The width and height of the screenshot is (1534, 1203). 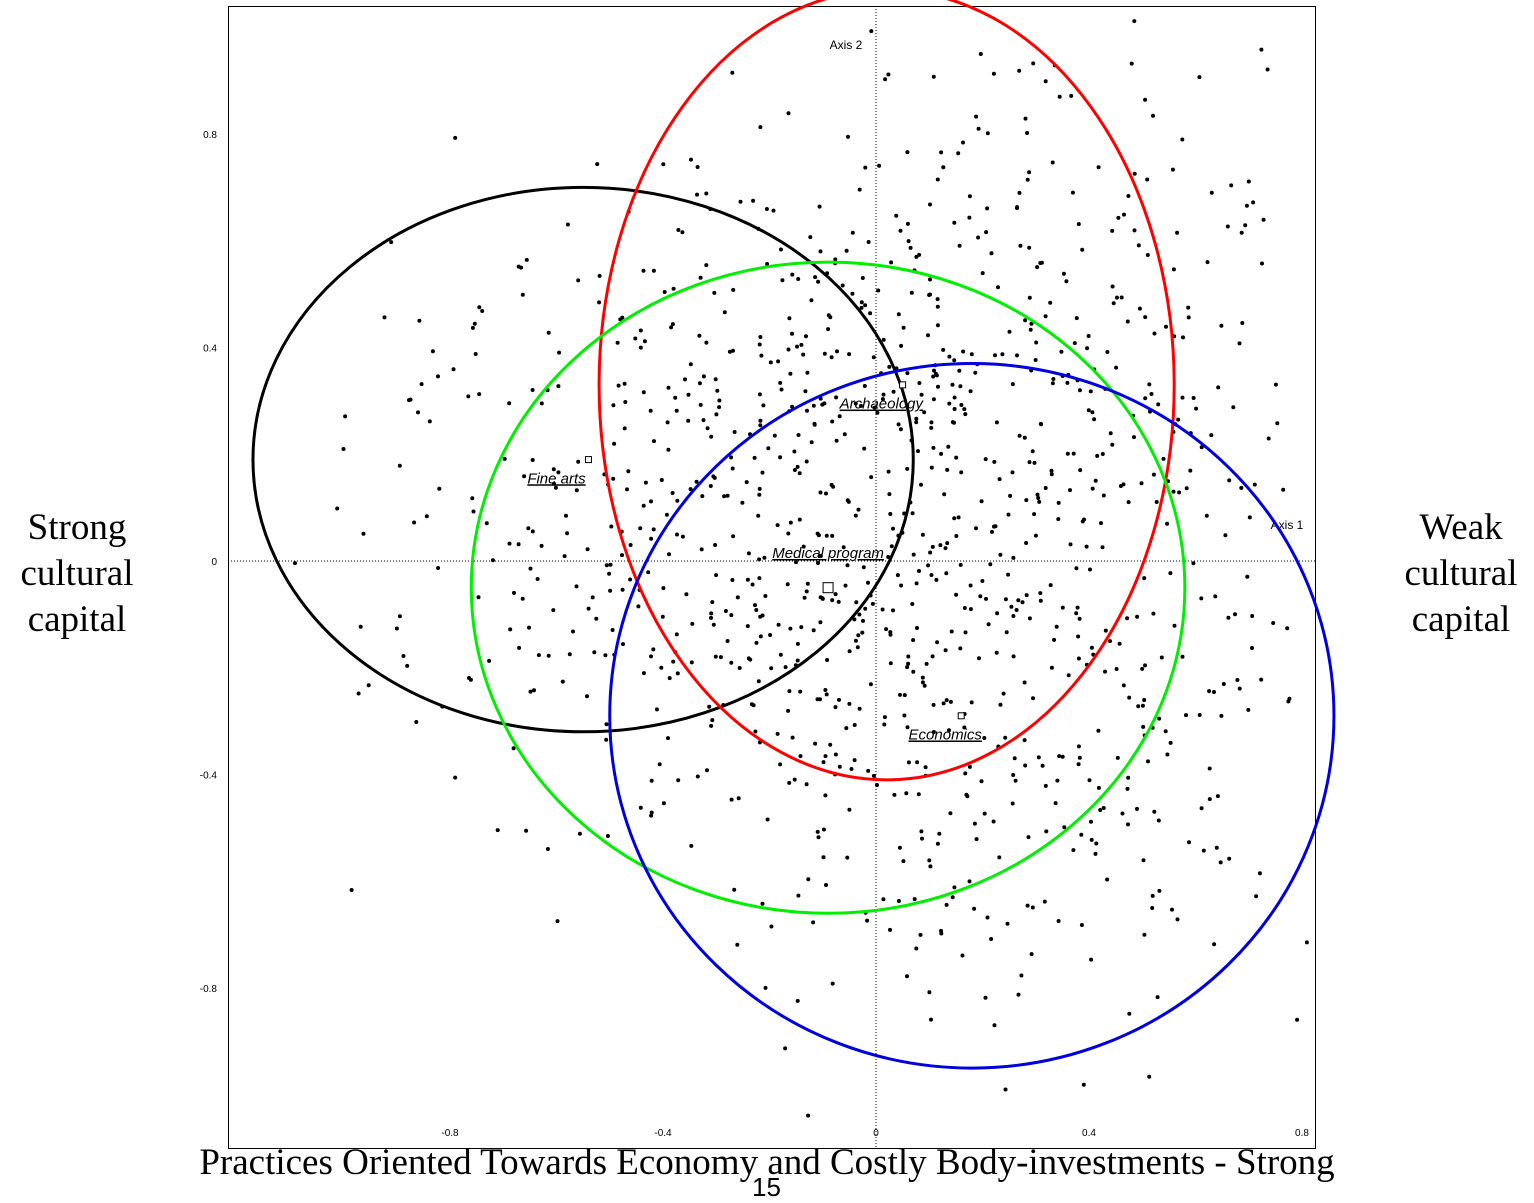 What do you see at coordinates (77, 574) in the screenshot?
I see `left-axis-pole-label: Strong cultural capital` at bounding box center [77, 574].